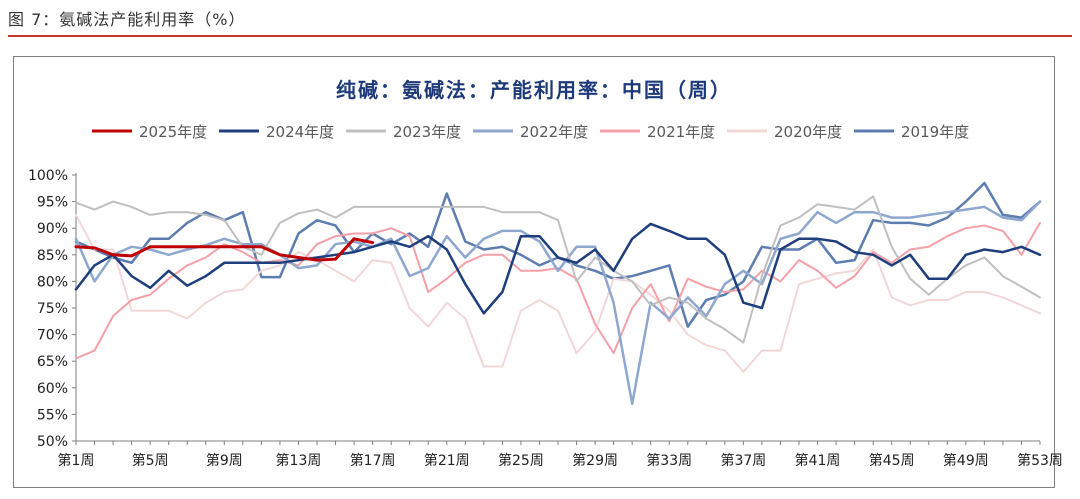 The image size is (1080, 499). I want to click on x-tick-label: 第21周, so click(447, 460).